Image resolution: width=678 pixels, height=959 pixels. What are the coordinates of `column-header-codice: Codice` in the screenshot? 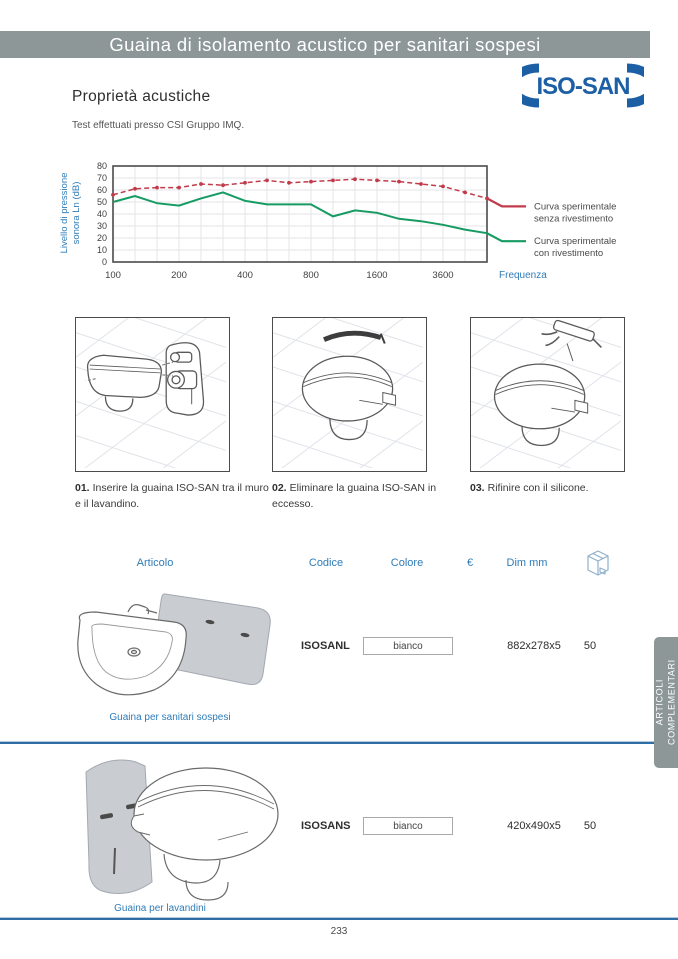 It's located at (326, 563).